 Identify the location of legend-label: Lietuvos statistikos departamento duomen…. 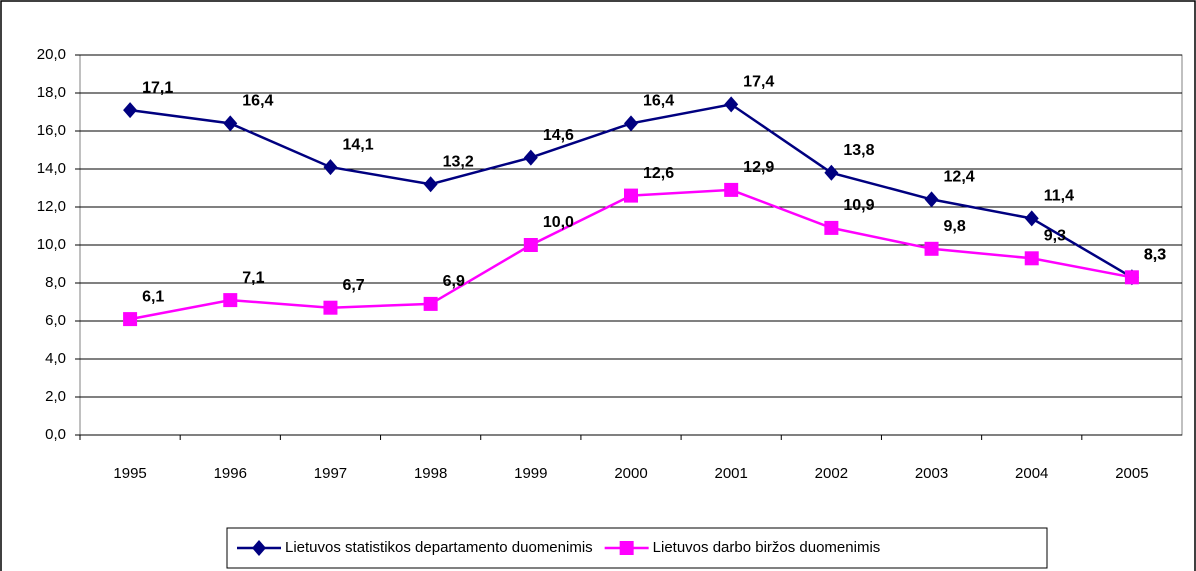
(439, 547).